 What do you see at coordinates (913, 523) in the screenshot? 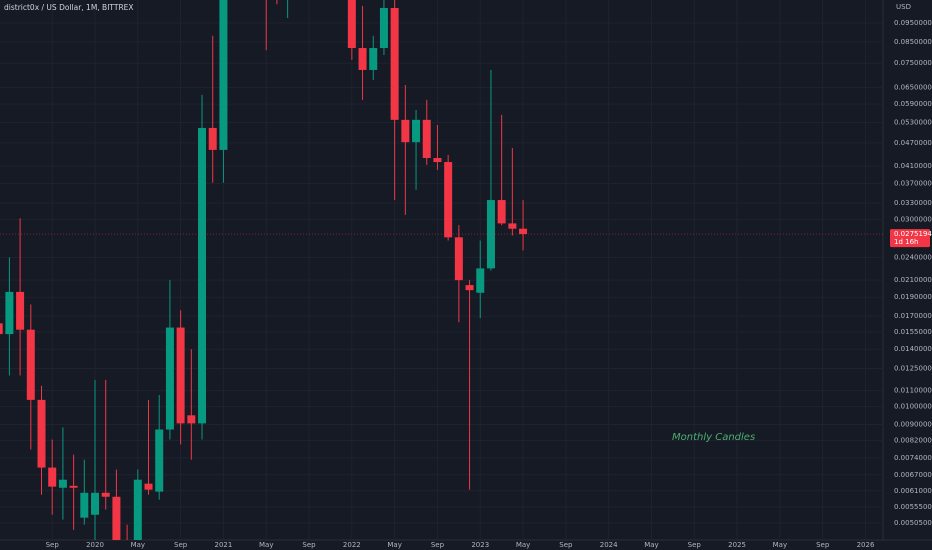
I see `y-tick-label: 0.00505000` at bounding box center [913, 523].